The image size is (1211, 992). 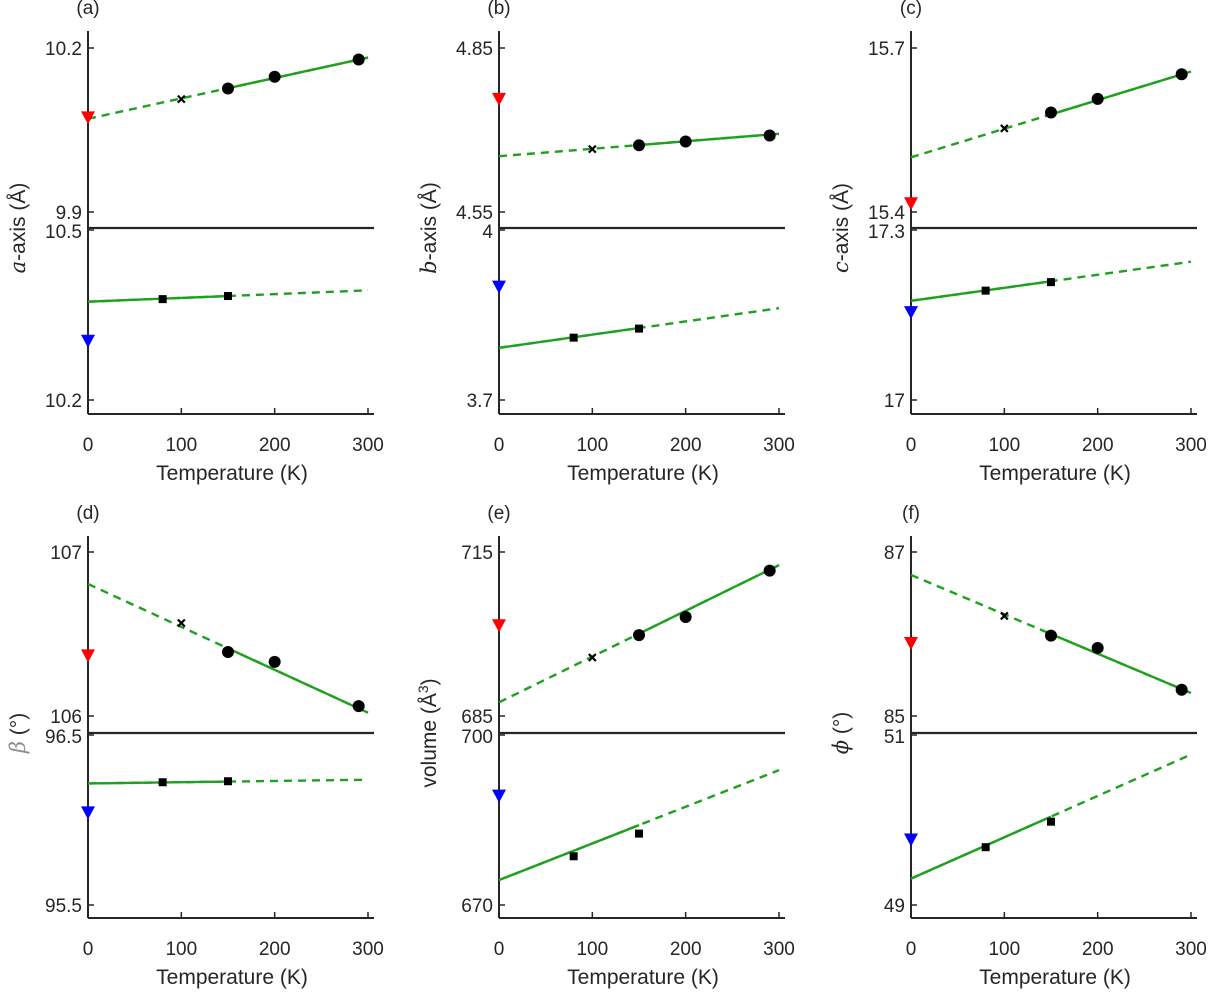 I want to click on y-axis-symbol: β, so click(x=18, y=747).